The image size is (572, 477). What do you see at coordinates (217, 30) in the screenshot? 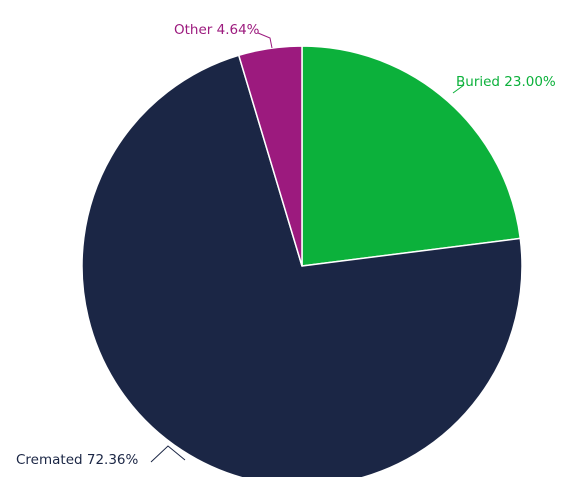
I see `slice-label-other: Other 4.64%` at bounding box center [217, 30].